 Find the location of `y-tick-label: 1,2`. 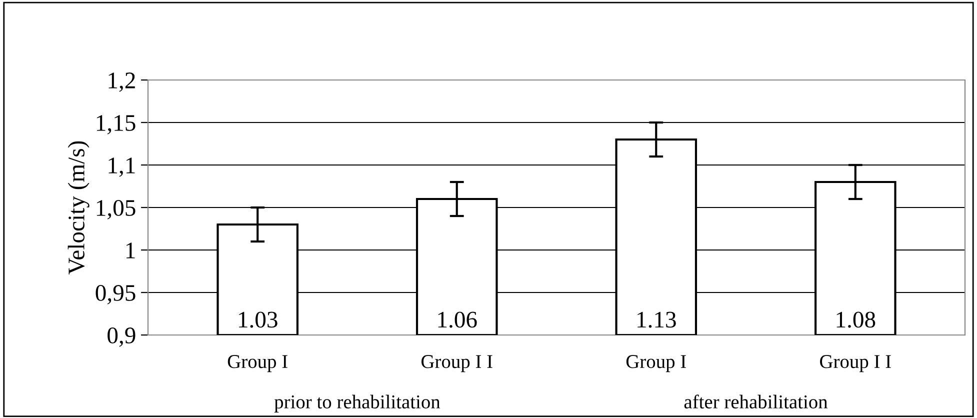

y-tick-label: 1,2 is located at coordinates (121, 82).